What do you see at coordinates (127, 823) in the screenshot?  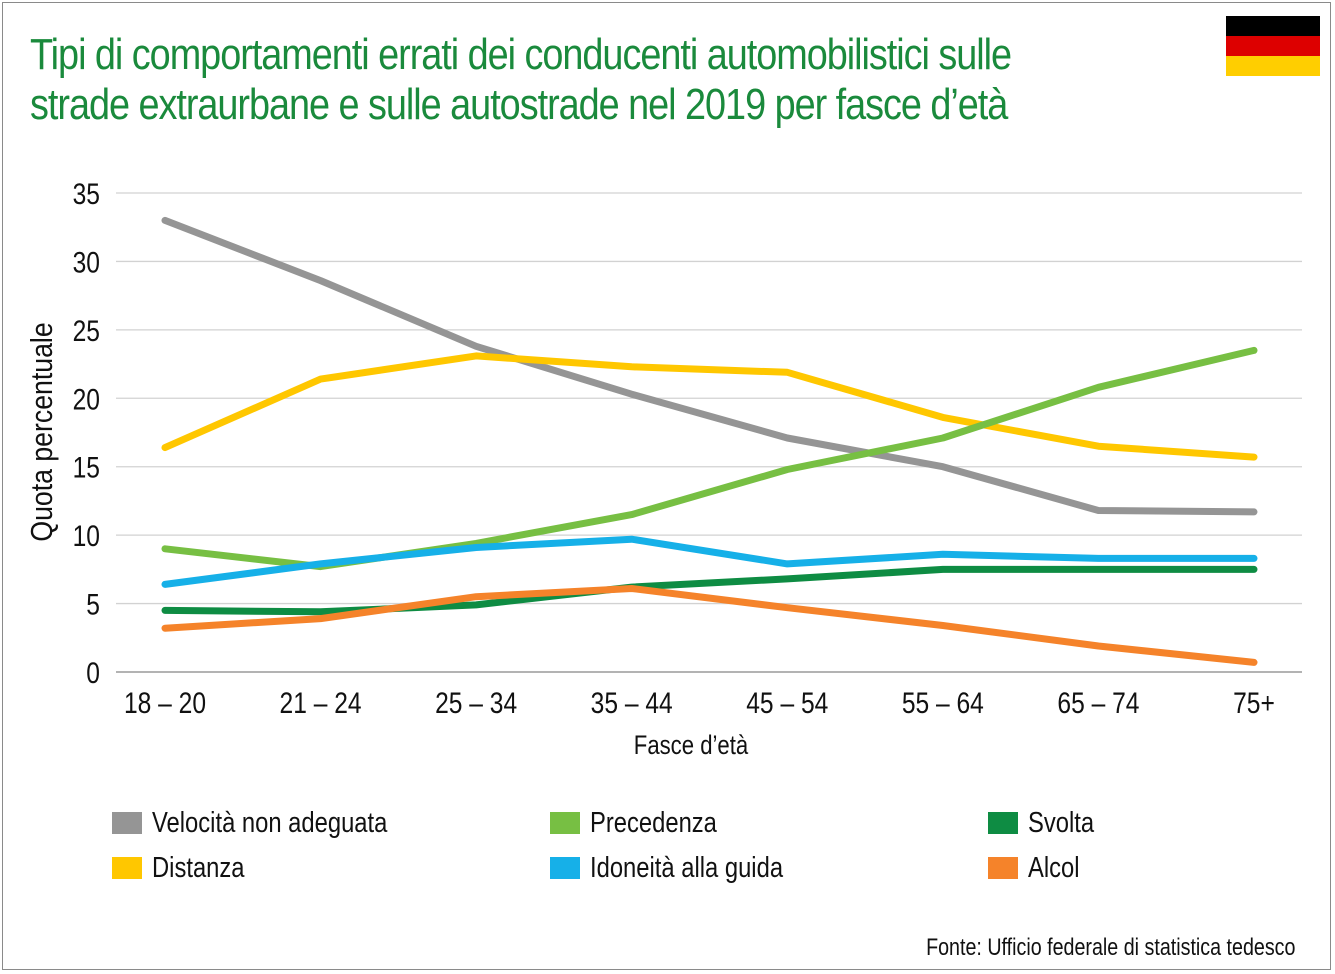 I see `legend-swatch-velocita-non-adeguata` at bounding box center [127, 823].